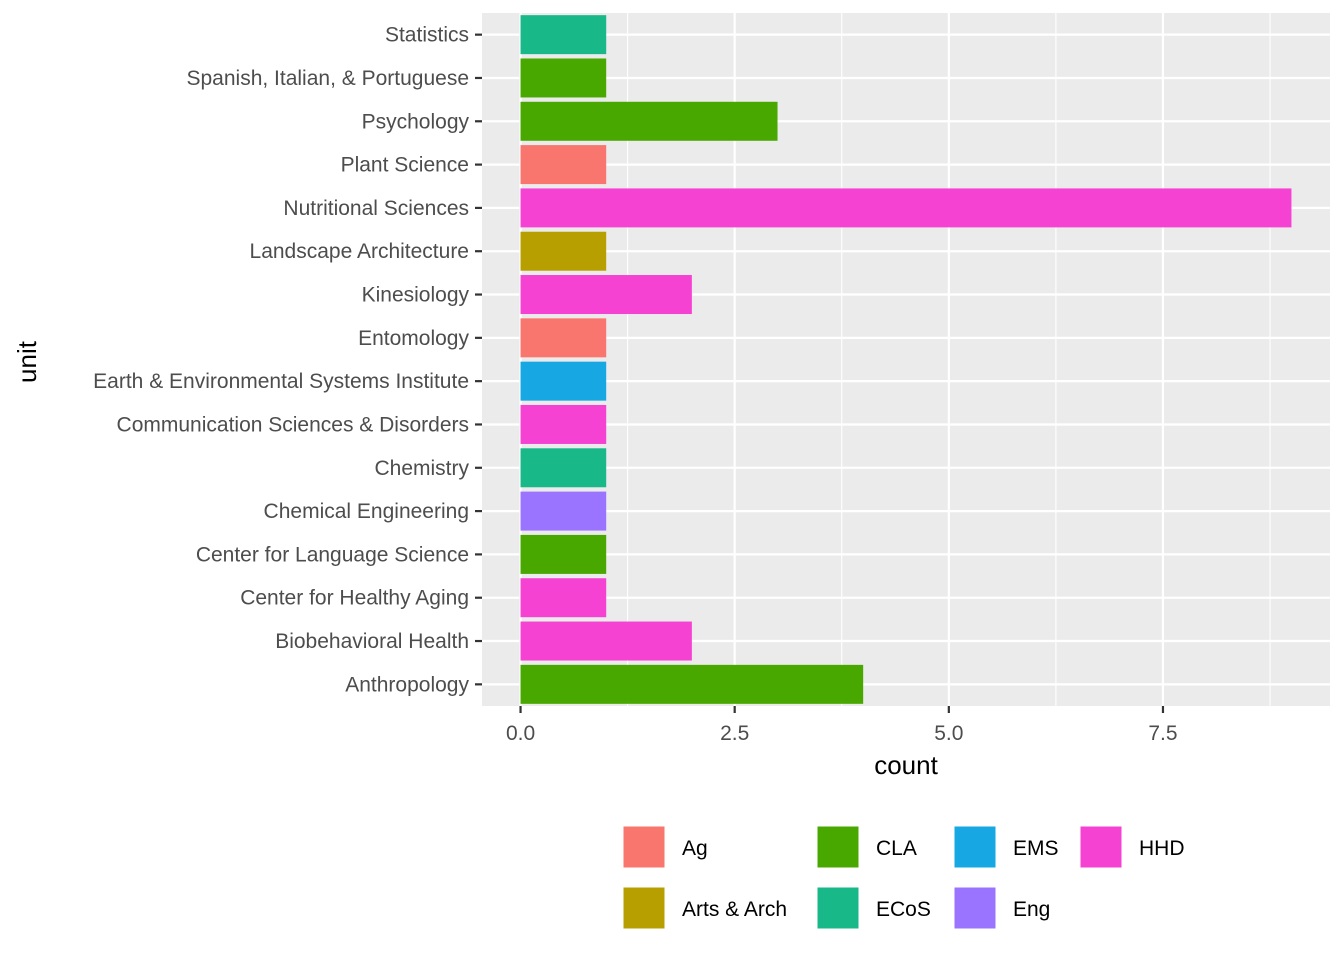 This screenshot has height=960, width=1344. Describe the element at coordinates (734, 909) in the screenshot. I see `legend-label: Arts & Arch` at that location.